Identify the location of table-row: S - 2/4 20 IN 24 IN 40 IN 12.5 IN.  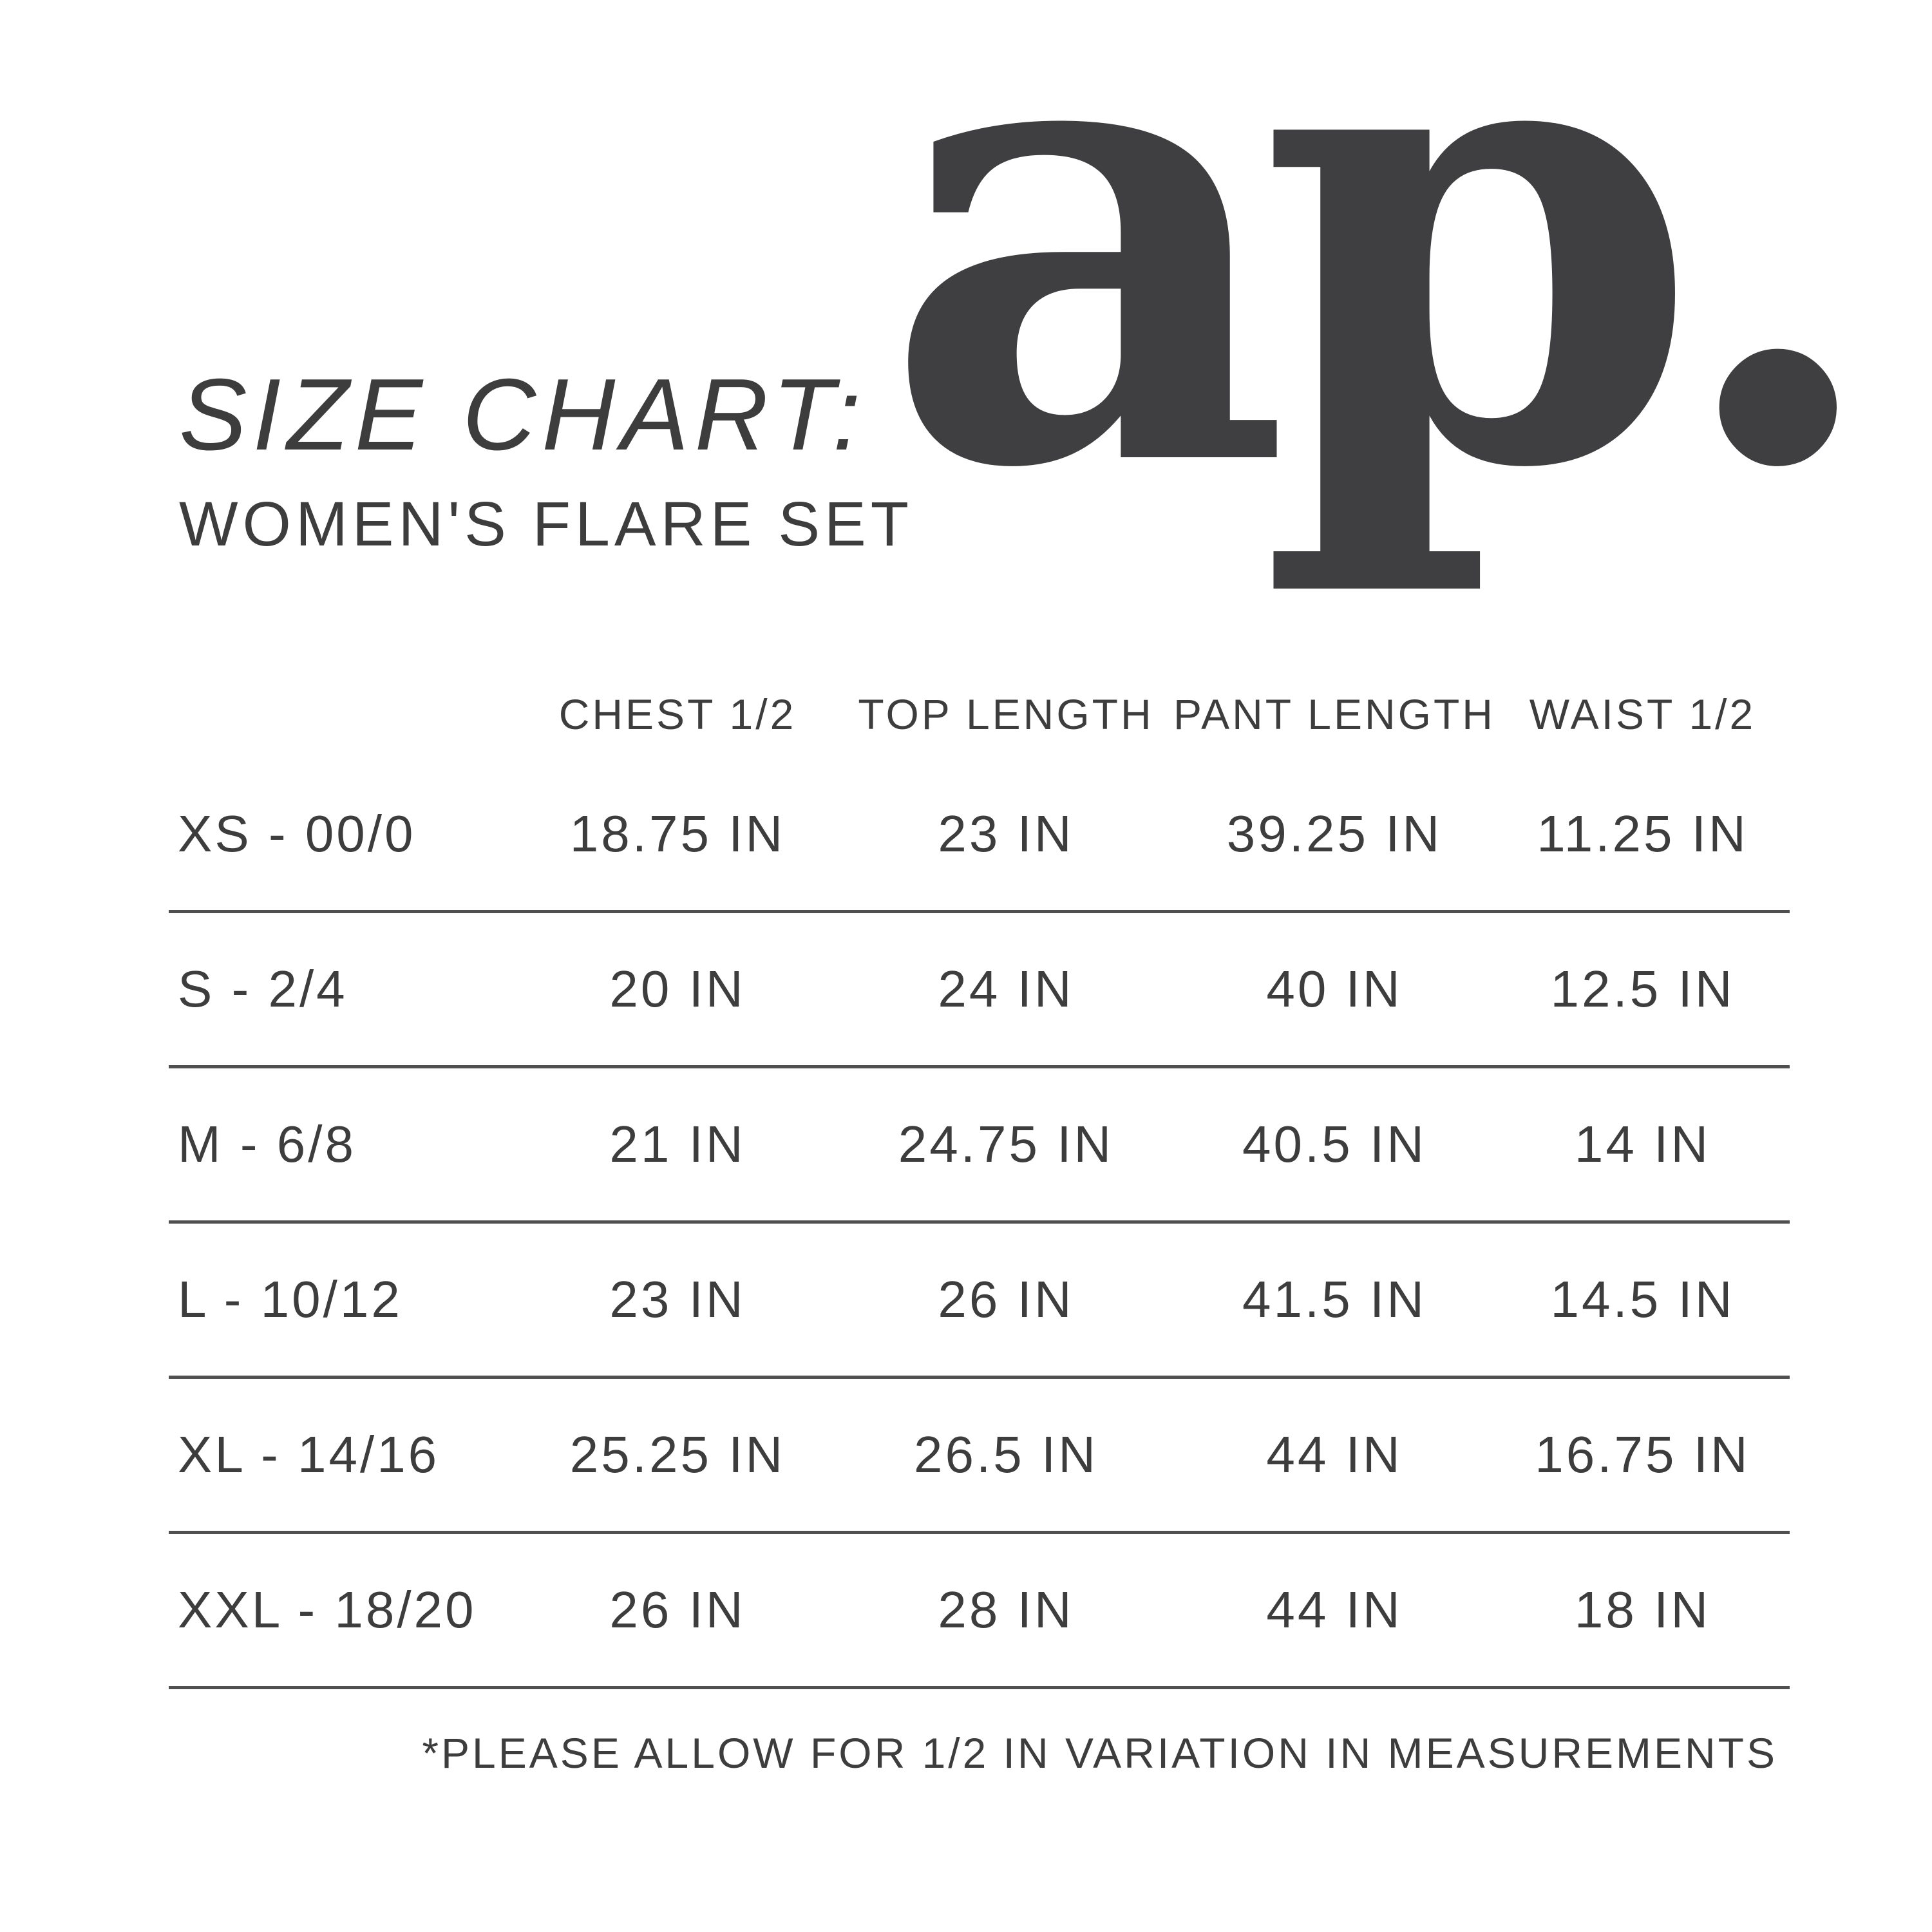
(979, 990).